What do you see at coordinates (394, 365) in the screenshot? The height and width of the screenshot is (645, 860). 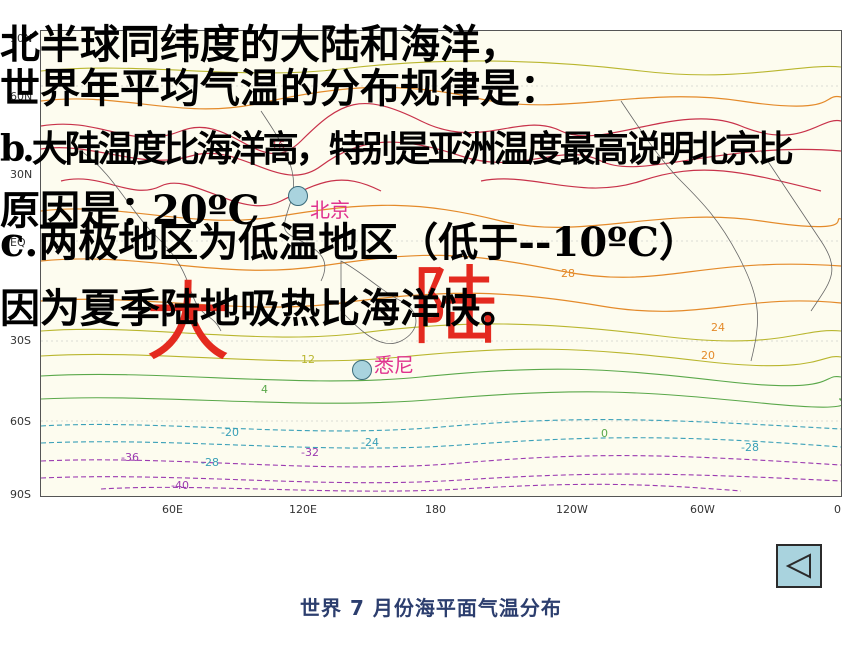 I see `sydney-label: 悉尼` at bounding box center [394, 365].